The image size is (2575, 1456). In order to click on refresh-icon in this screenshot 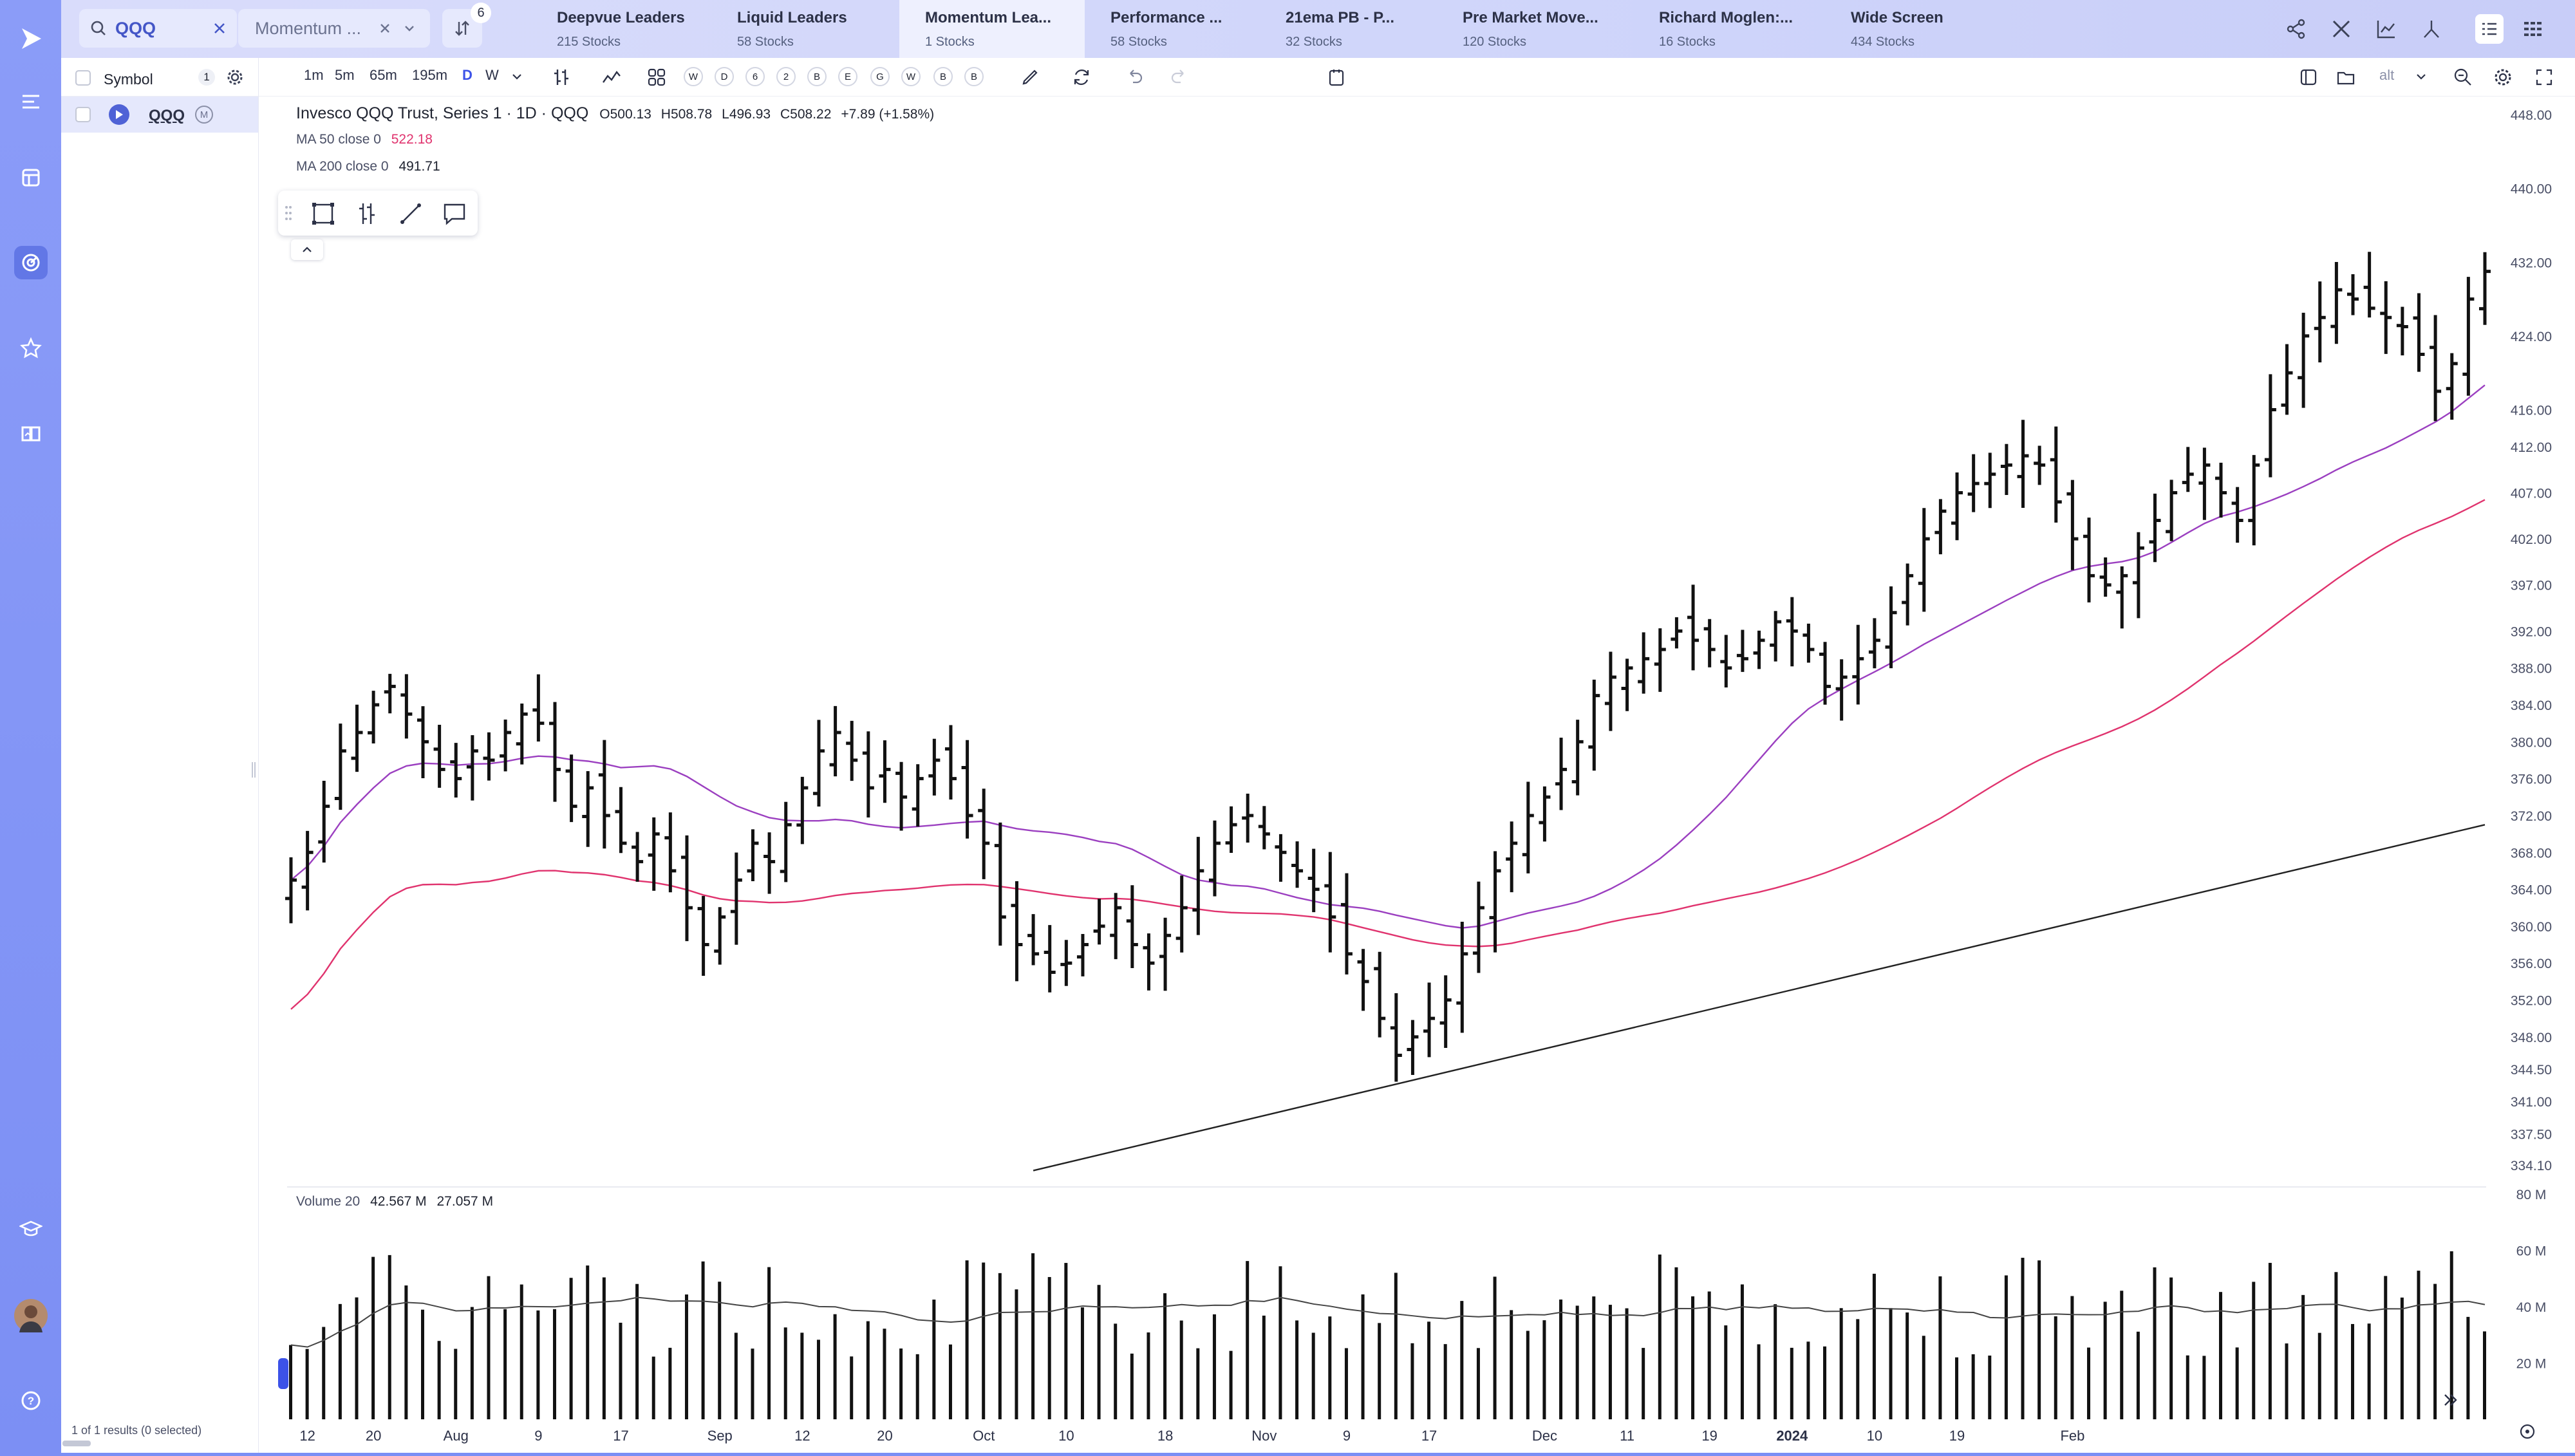, I will do `click(1081, 77)`.